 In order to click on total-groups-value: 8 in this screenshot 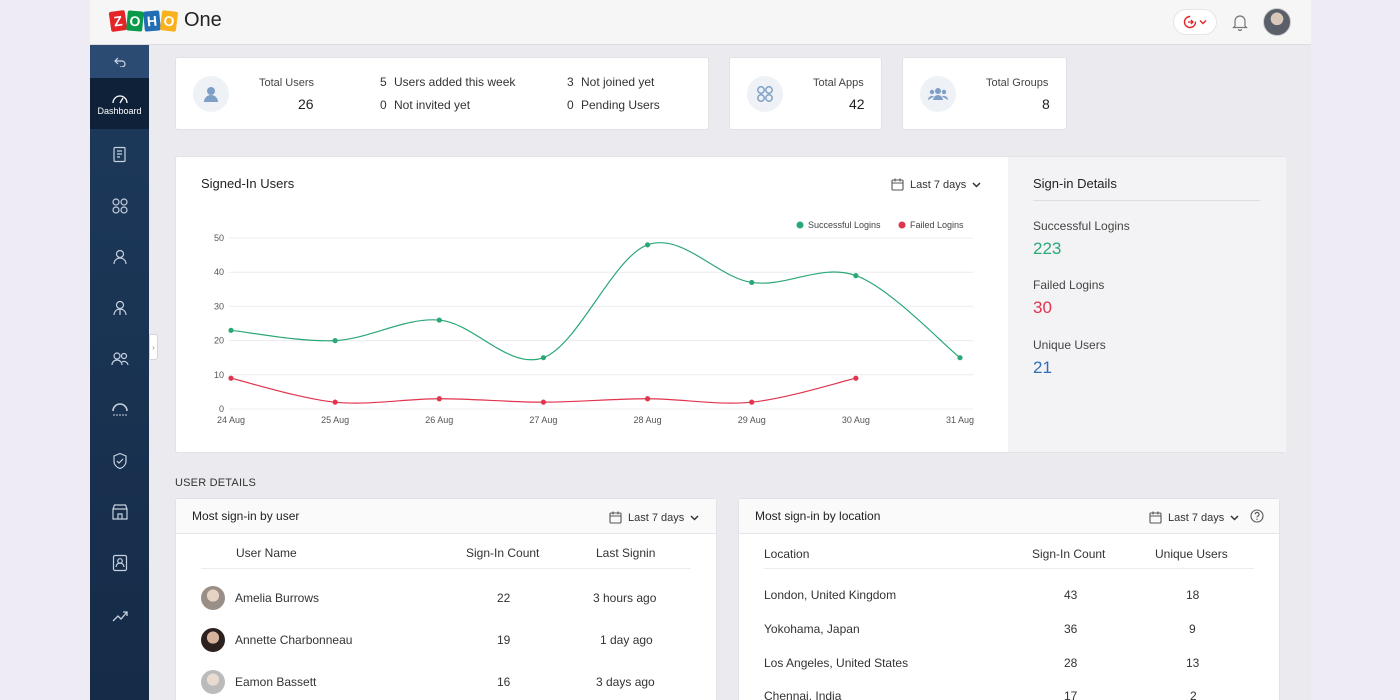, I will do `click(1046, 104)`.